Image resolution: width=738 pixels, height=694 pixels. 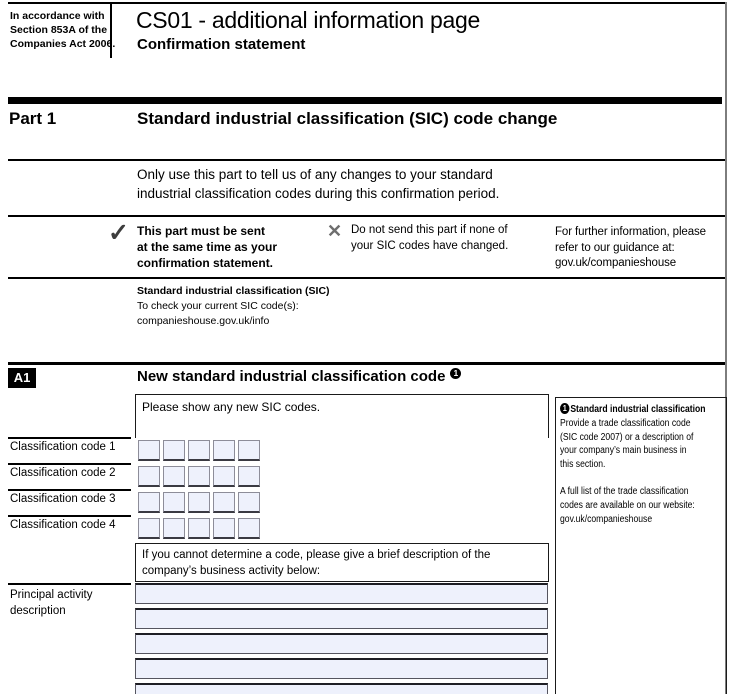 What do you see at coordinates (366, 3) in the screenshot?
I see `top-rule` at bounding box center [366, 3].